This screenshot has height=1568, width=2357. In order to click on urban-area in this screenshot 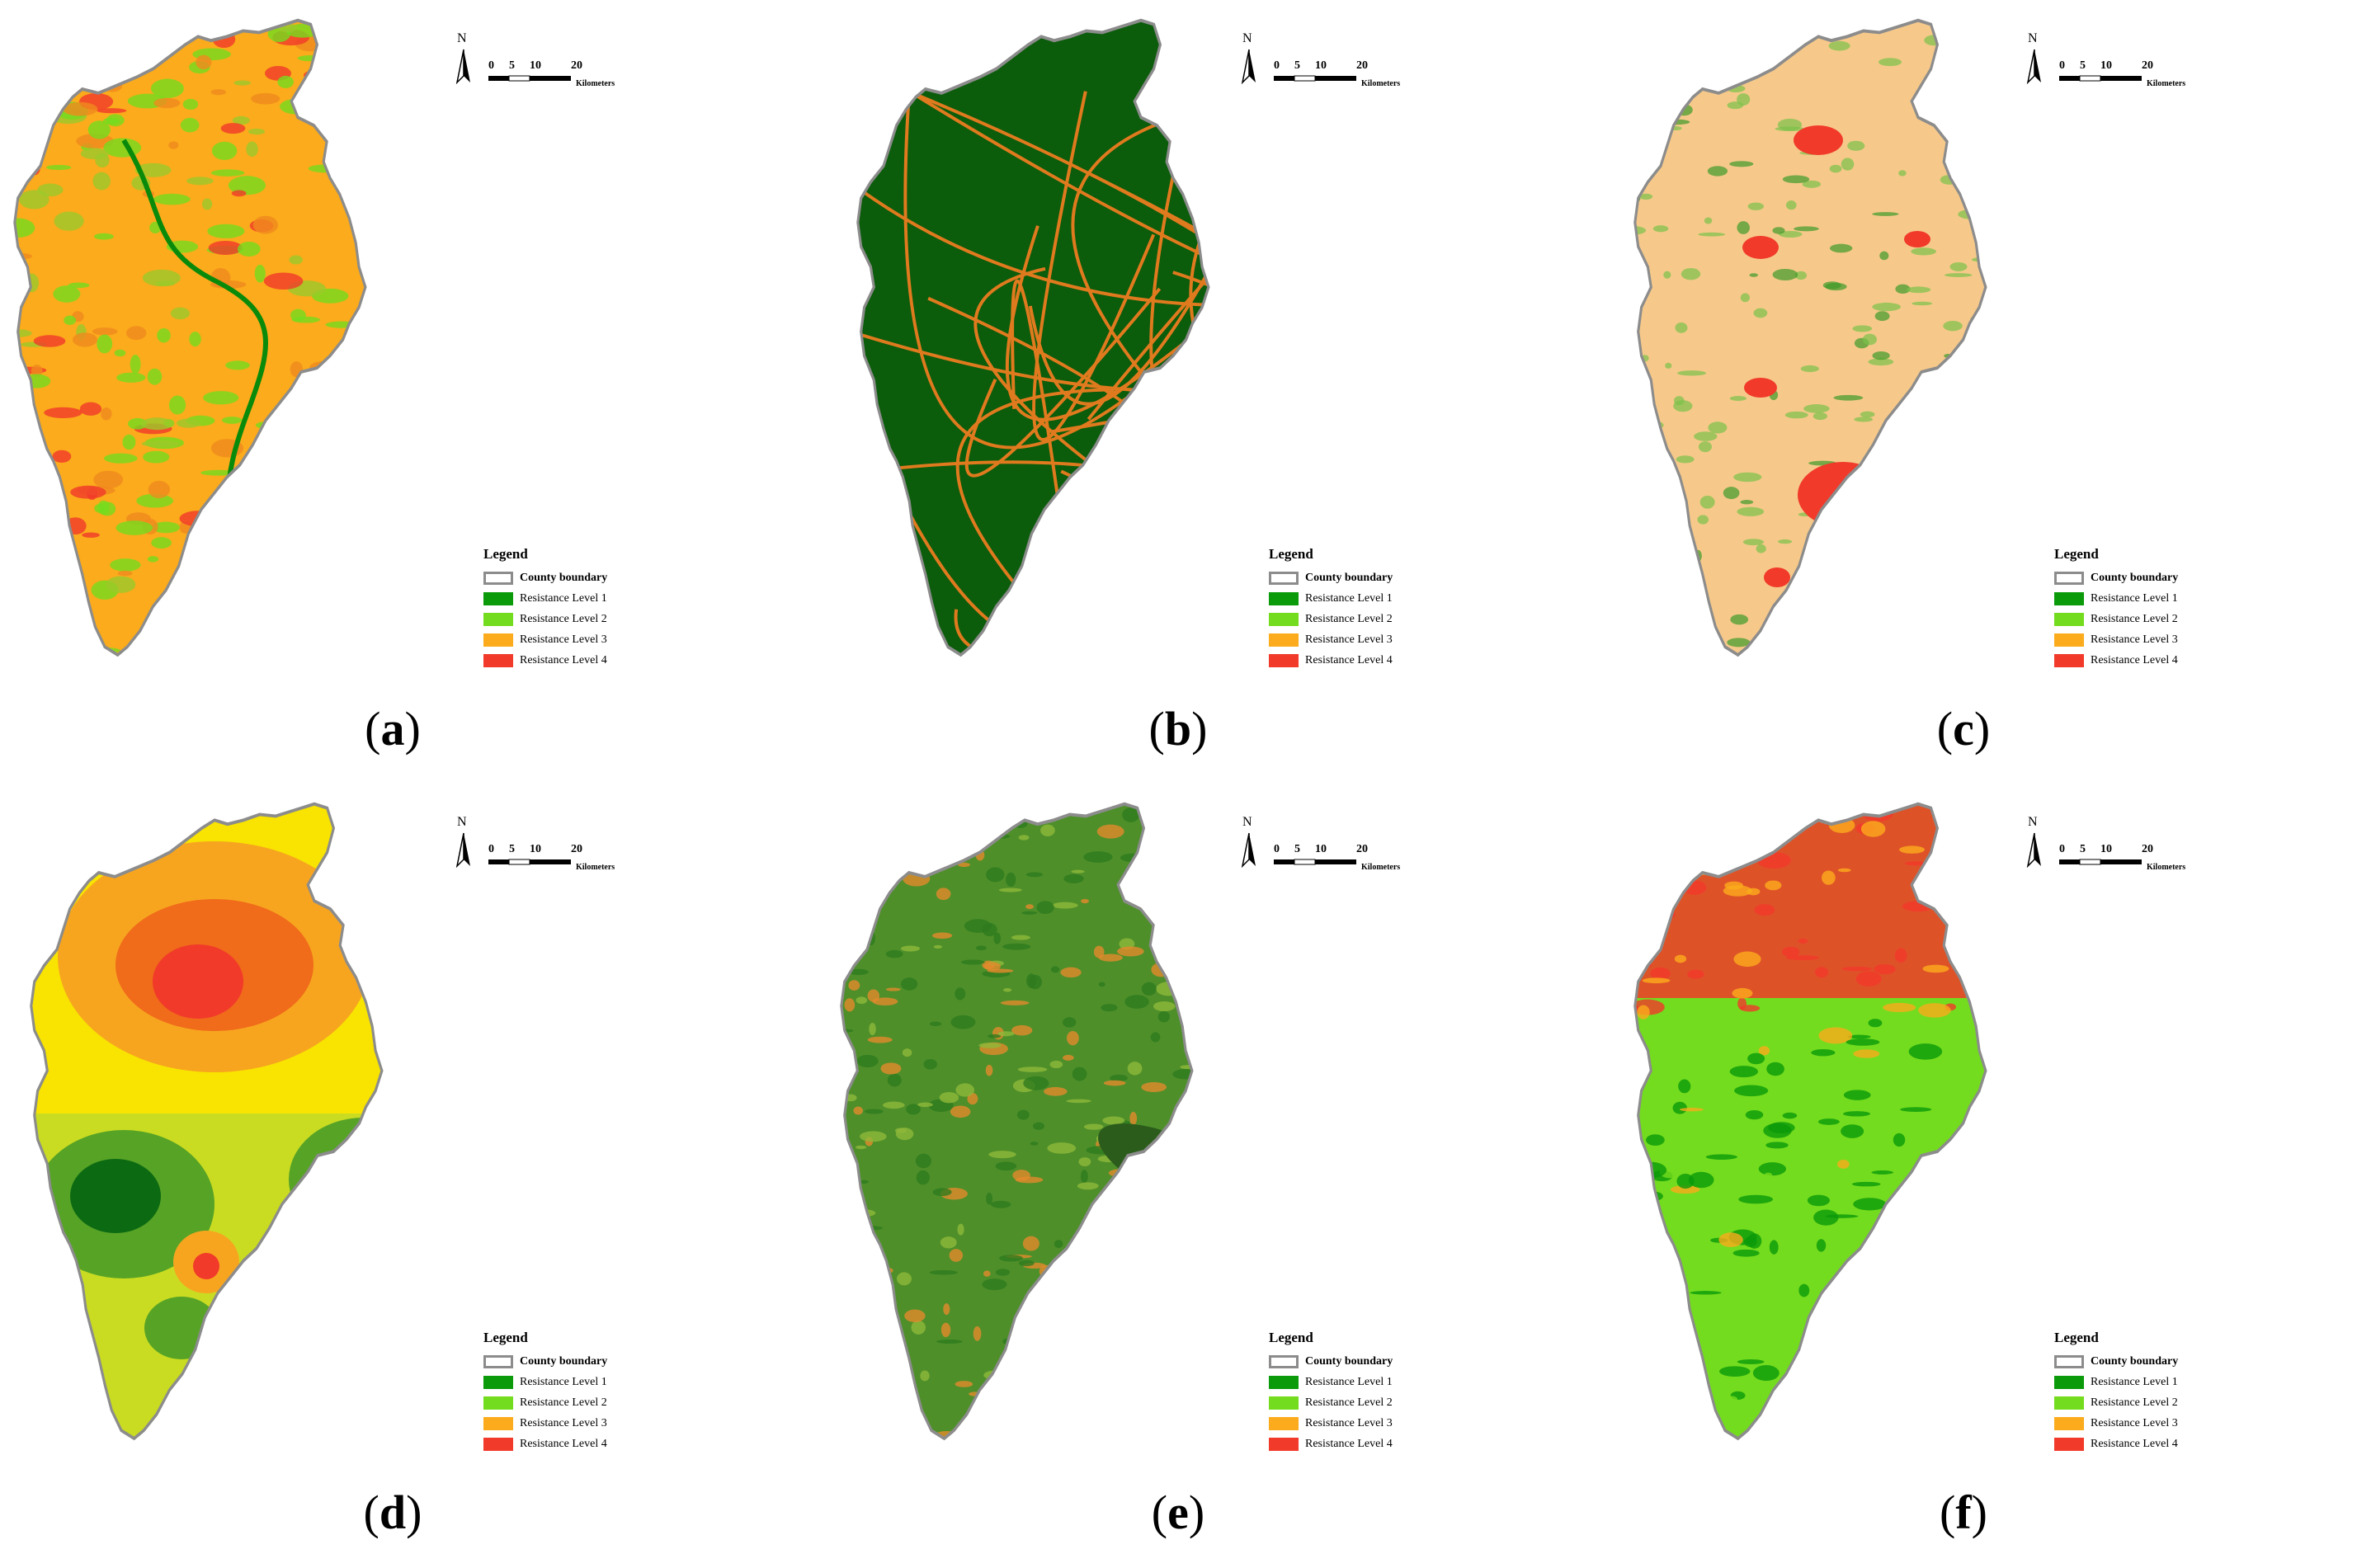, I will do `click(1917, 239)`.